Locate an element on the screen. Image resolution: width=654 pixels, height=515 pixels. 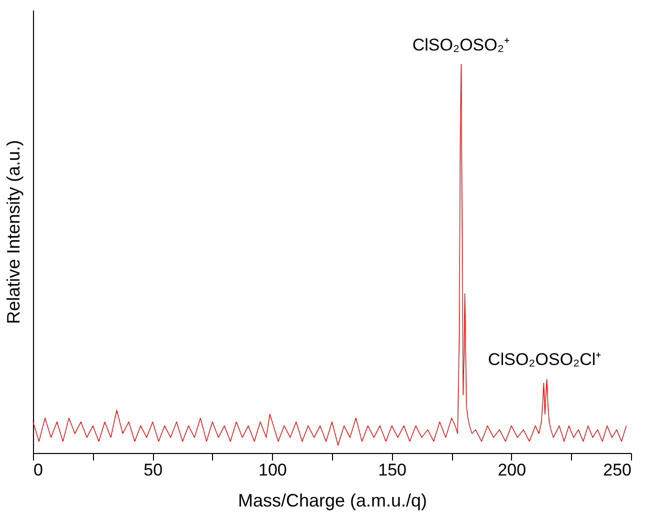
x-axis-title: Mass/Charge (a.m.u./q) is located at coordinates (333, 500).